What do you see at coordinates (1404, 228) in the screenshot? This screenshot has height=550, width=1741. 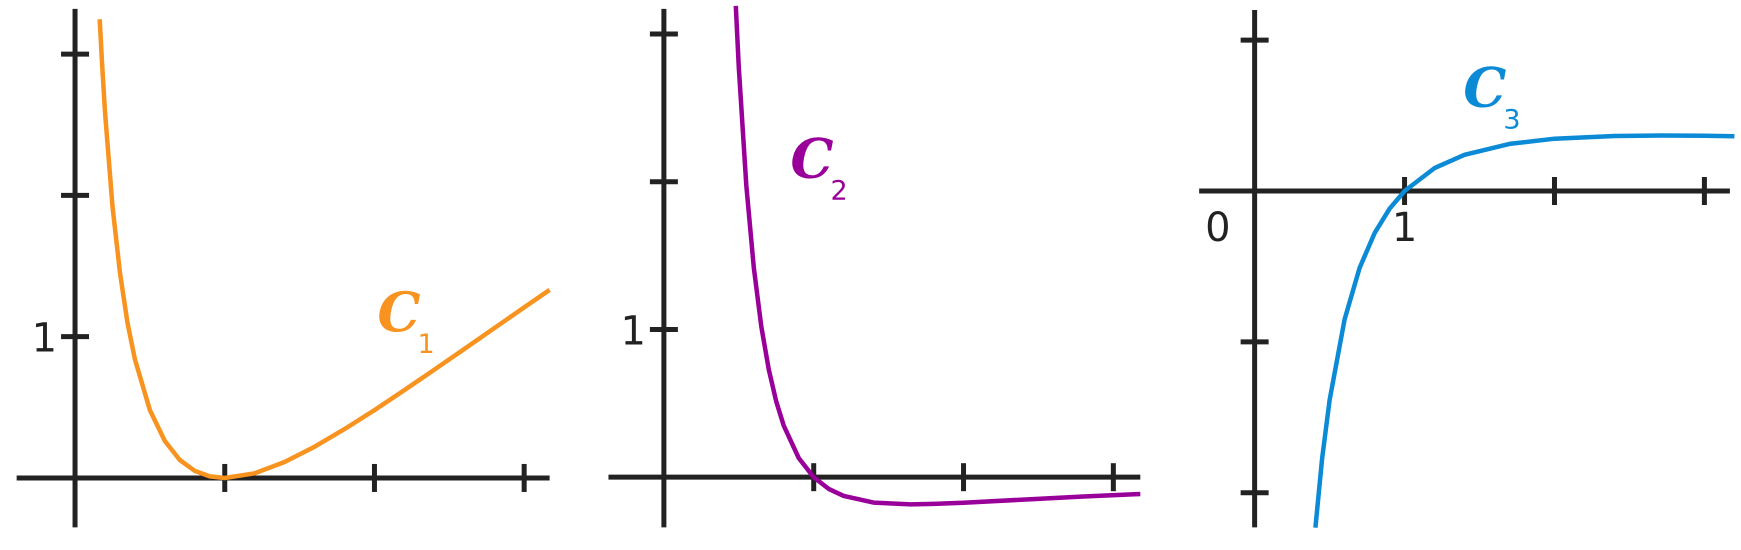 I see `x-tick-label: 1` at bounding box center [1404, 228].